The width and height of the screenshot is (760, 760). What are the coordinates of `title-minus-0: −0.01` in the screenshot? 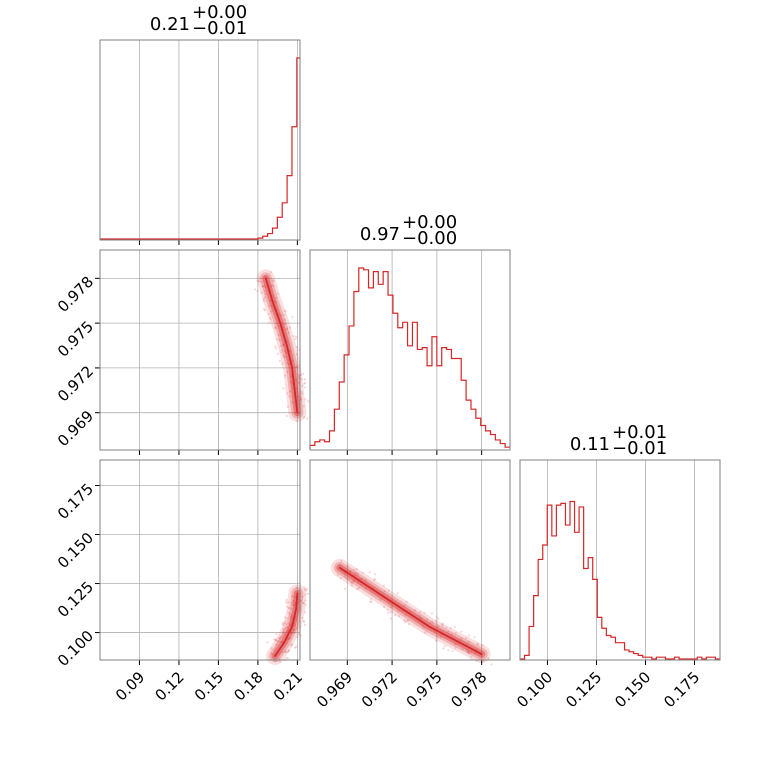 It's located at (219, 28).